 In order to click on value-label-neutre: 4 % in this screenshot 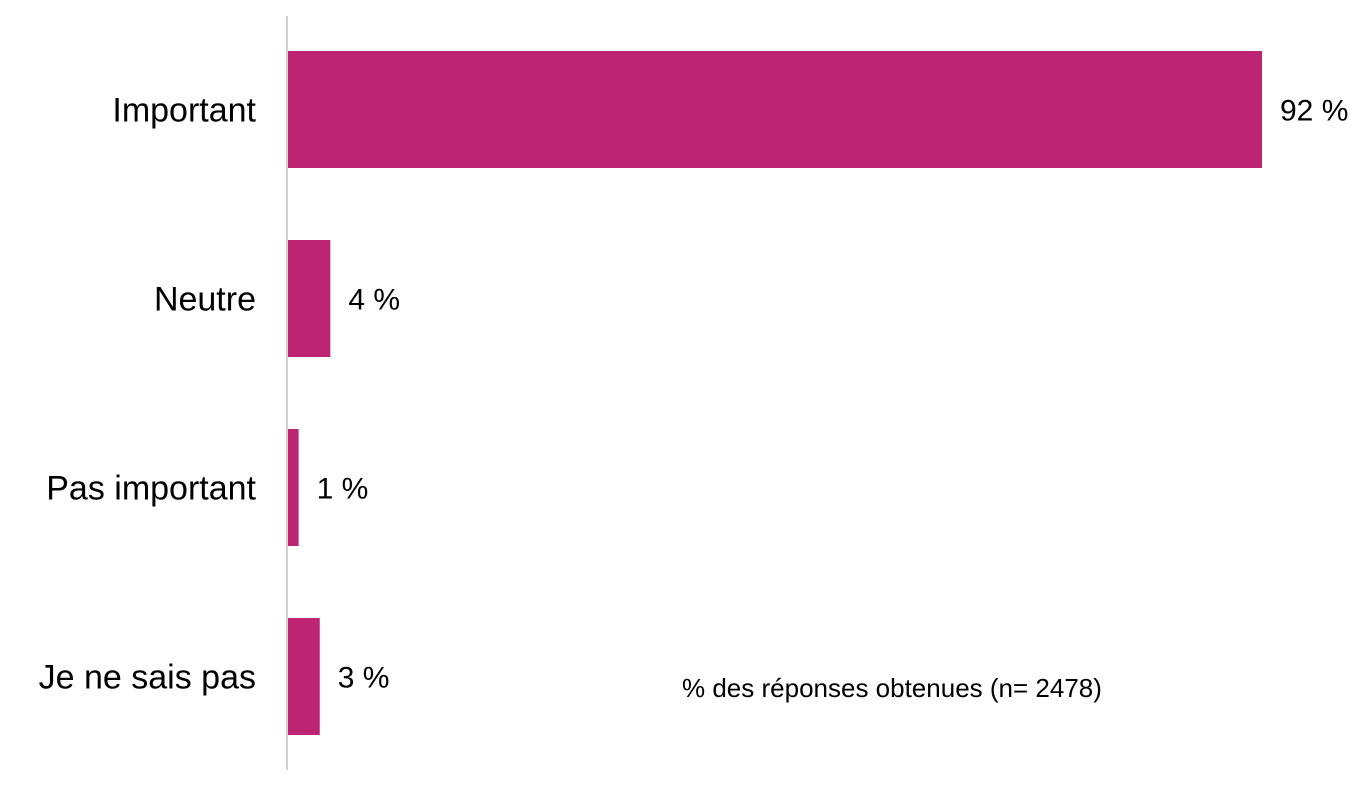, I will do `click(374, 300)`.